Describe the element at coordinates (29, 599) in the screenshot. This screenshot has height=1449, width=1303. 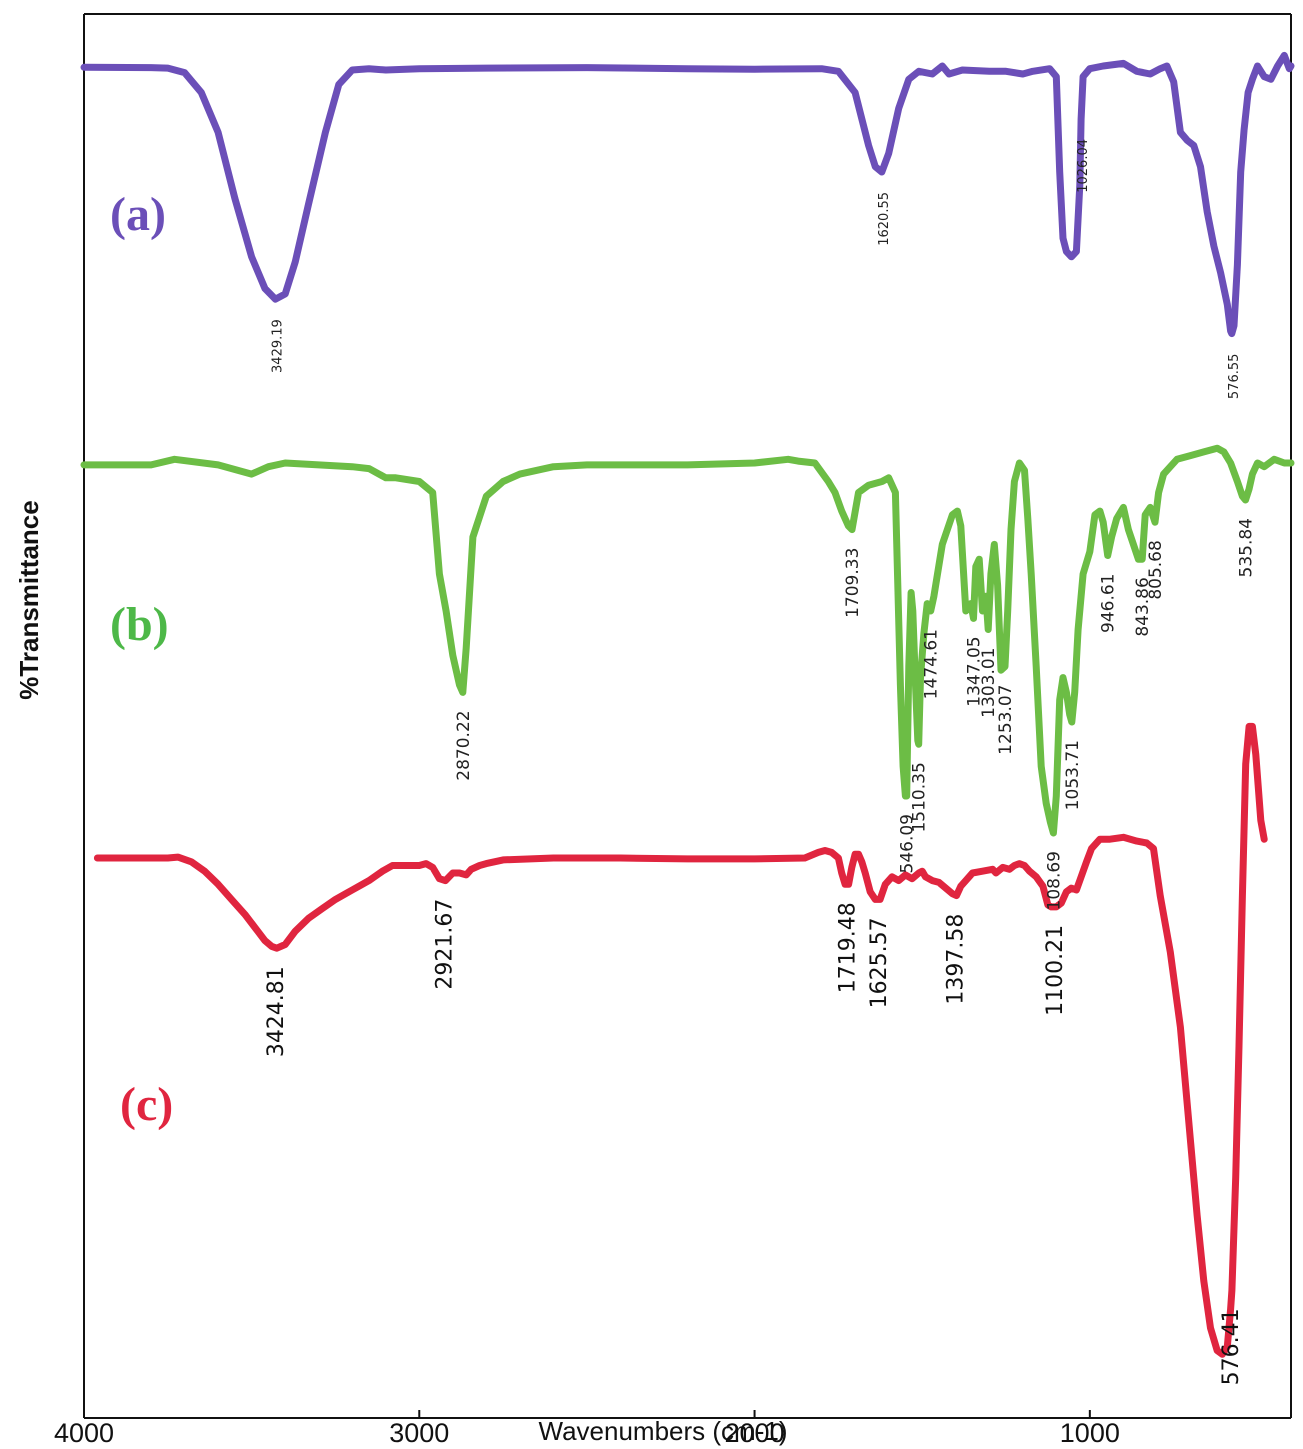
I see `y-axis-title: %Transmittance` at that location.